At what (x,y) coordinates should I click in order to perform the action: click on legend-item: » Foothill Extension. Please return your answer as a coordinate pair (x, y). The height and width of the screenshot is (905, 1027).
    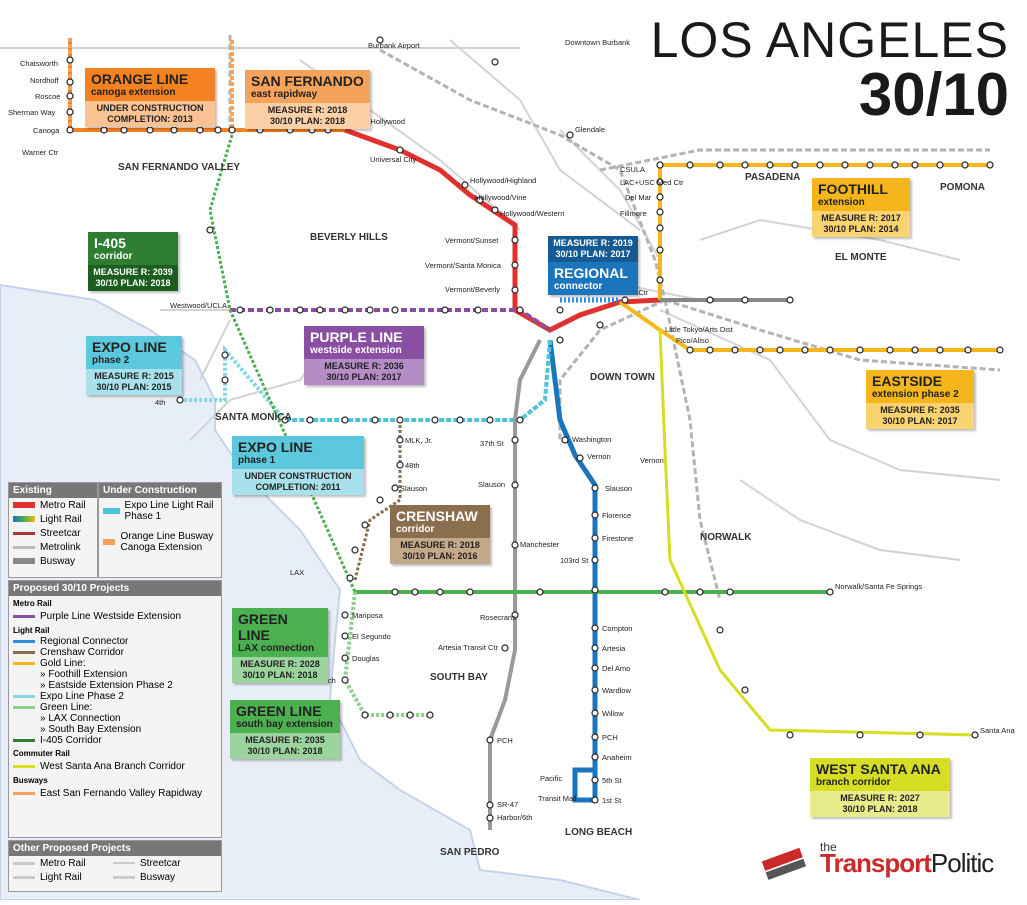
    Looking at the image, I should click on (115, 674).